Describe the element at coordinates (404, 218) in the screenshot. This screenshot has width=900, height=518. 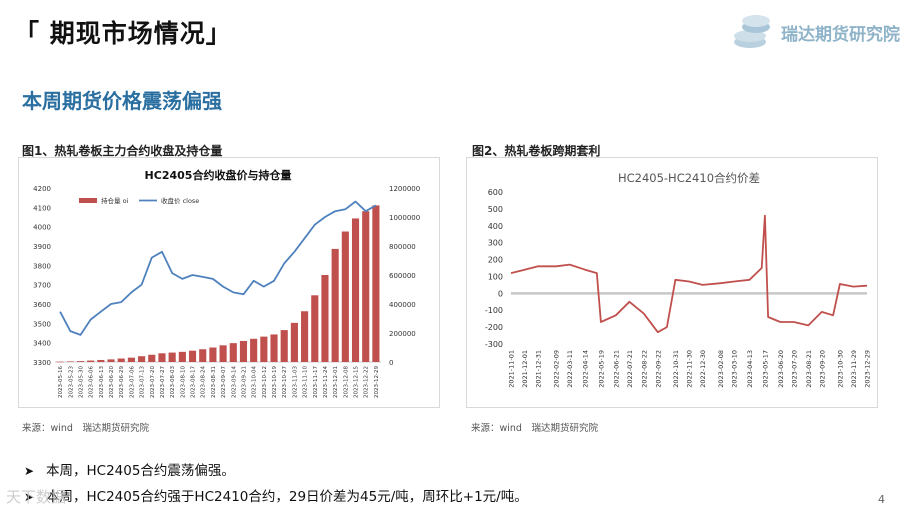
I see `right-tick-label: 1000000` at that location.